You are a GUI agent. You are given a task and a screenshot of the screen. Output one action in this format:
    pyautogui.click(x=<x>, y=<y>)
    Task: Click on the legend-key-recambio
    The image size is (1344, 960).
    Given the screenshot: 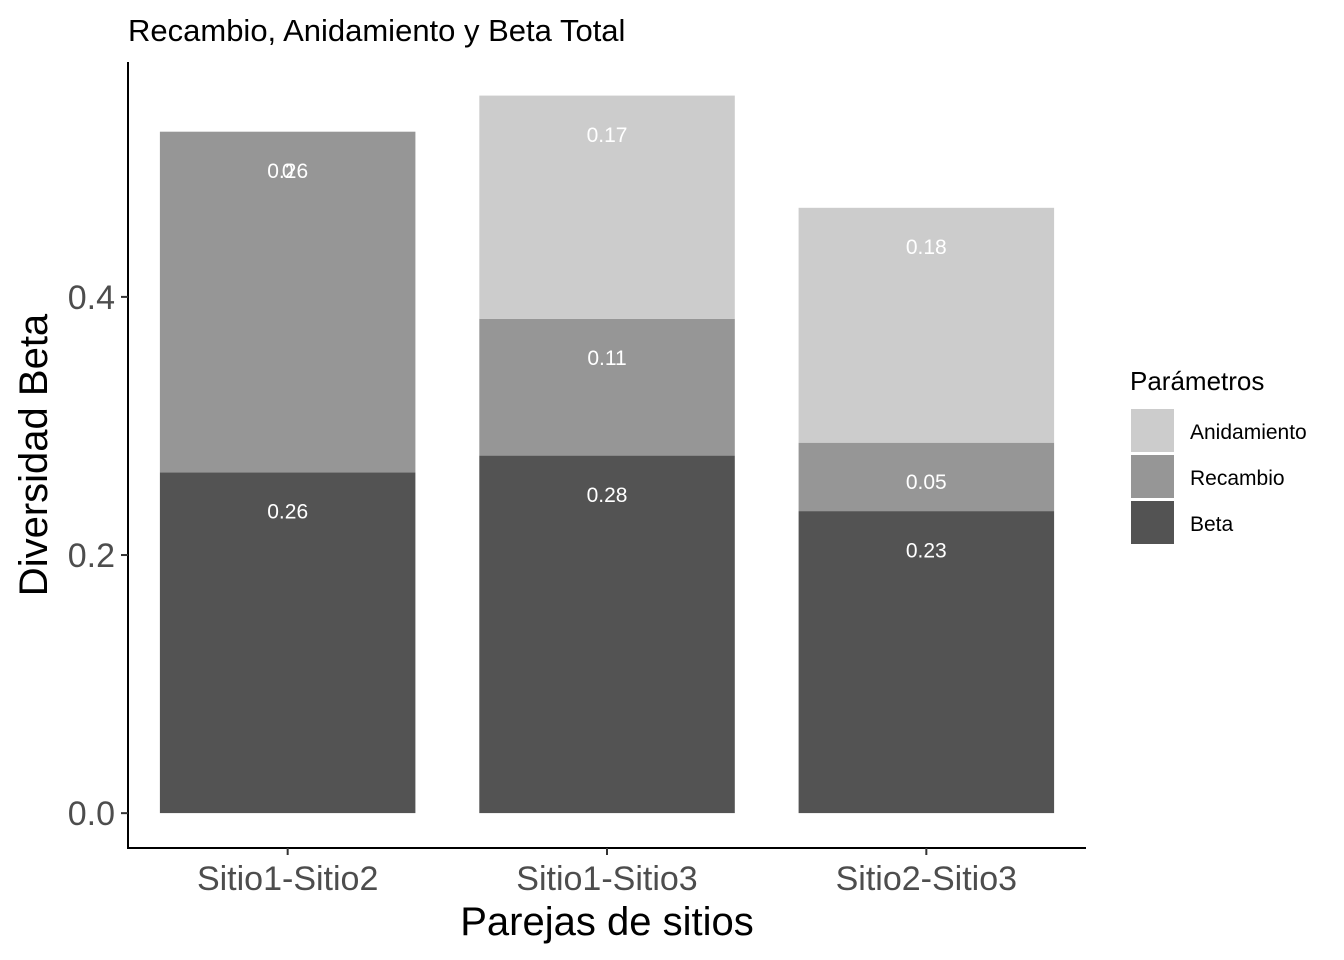 What is the action you would take?
    pyautogui.click(x=1152, y=476)
    